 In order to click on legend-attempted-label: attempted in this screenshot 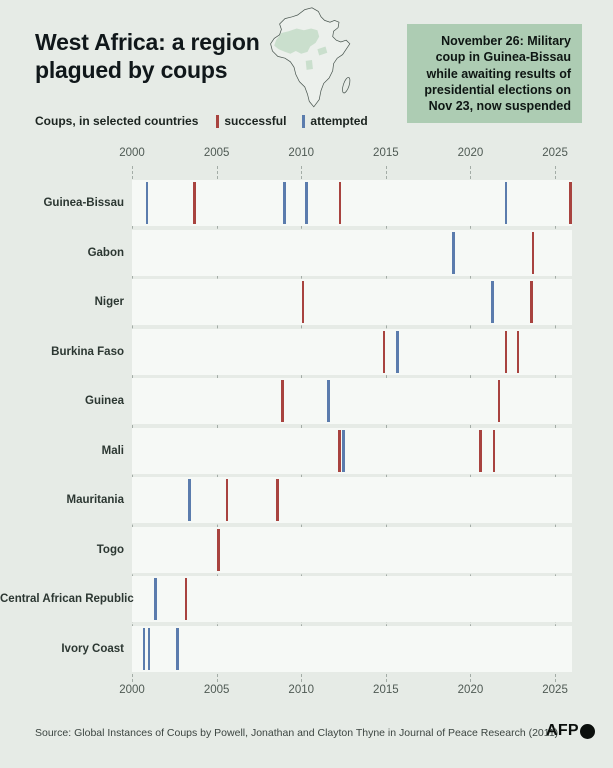, I will do `click(339, 121)`.